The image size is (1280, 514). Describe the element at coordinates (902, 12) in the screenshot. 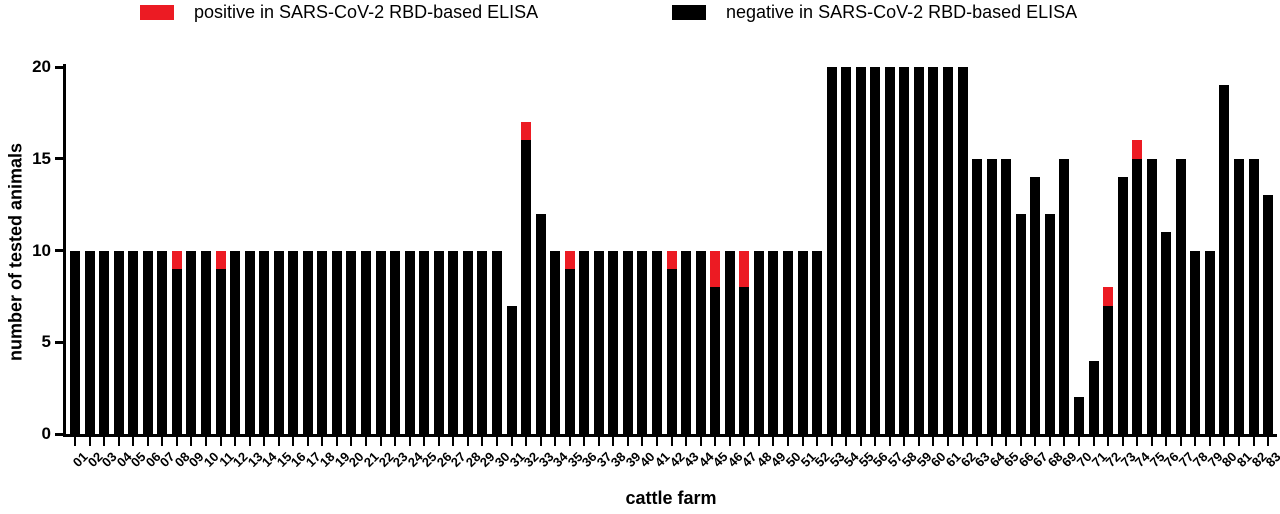

I see `legend-label-negative: negative in SARS-CoV-2 RBD-based ELISA` at that location.